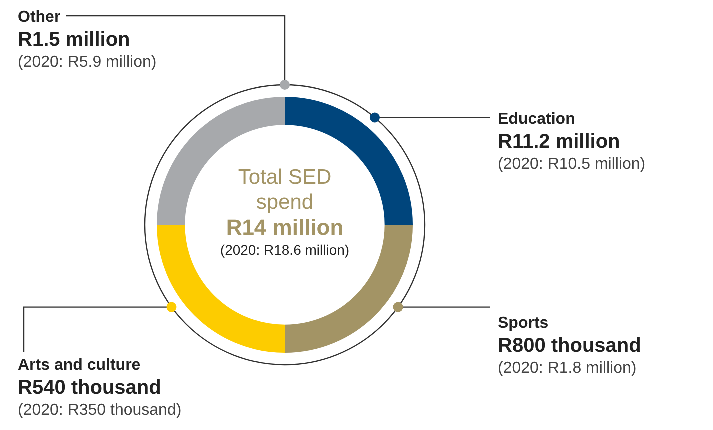 Image resolution: width=713 pixels, height=430 pixels. What do you see at coordinates (572, 164) in the screenshot?
I see `text: (2020: R10.5 million)` at bounding box center [572, 164].